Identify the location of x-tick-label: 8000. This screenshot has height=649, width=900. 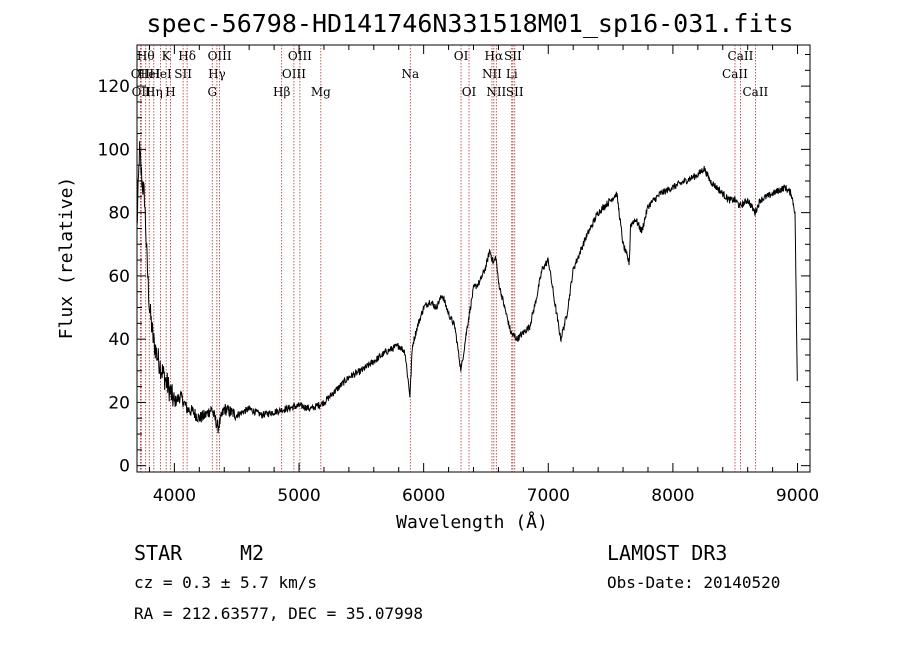
(672, 496).